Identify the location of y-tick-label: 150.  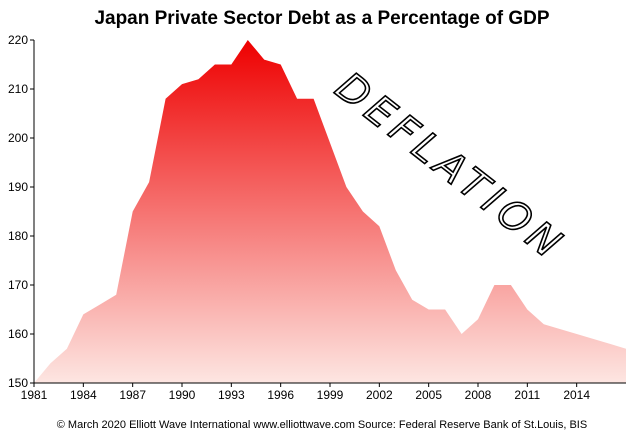
(18, 383).